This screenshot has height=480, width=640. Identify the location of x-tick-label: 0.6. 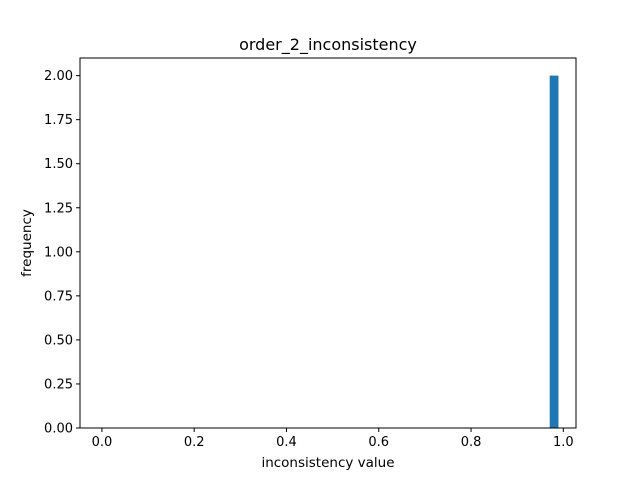
(378, 442).